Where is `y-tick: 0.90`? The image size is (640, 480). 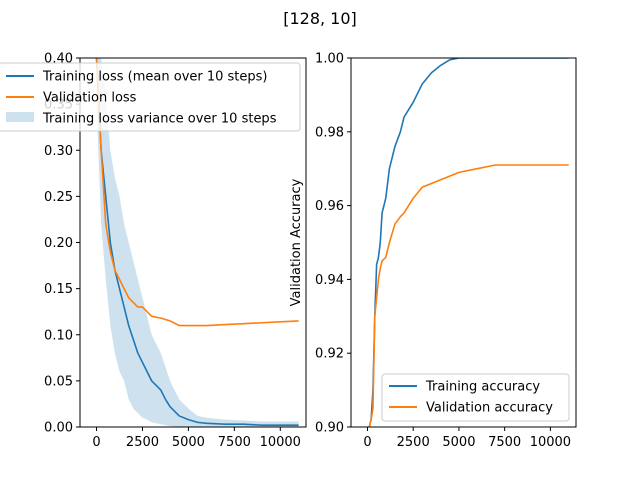
y-tick: 0.90 is located at coordinates (333, 428).